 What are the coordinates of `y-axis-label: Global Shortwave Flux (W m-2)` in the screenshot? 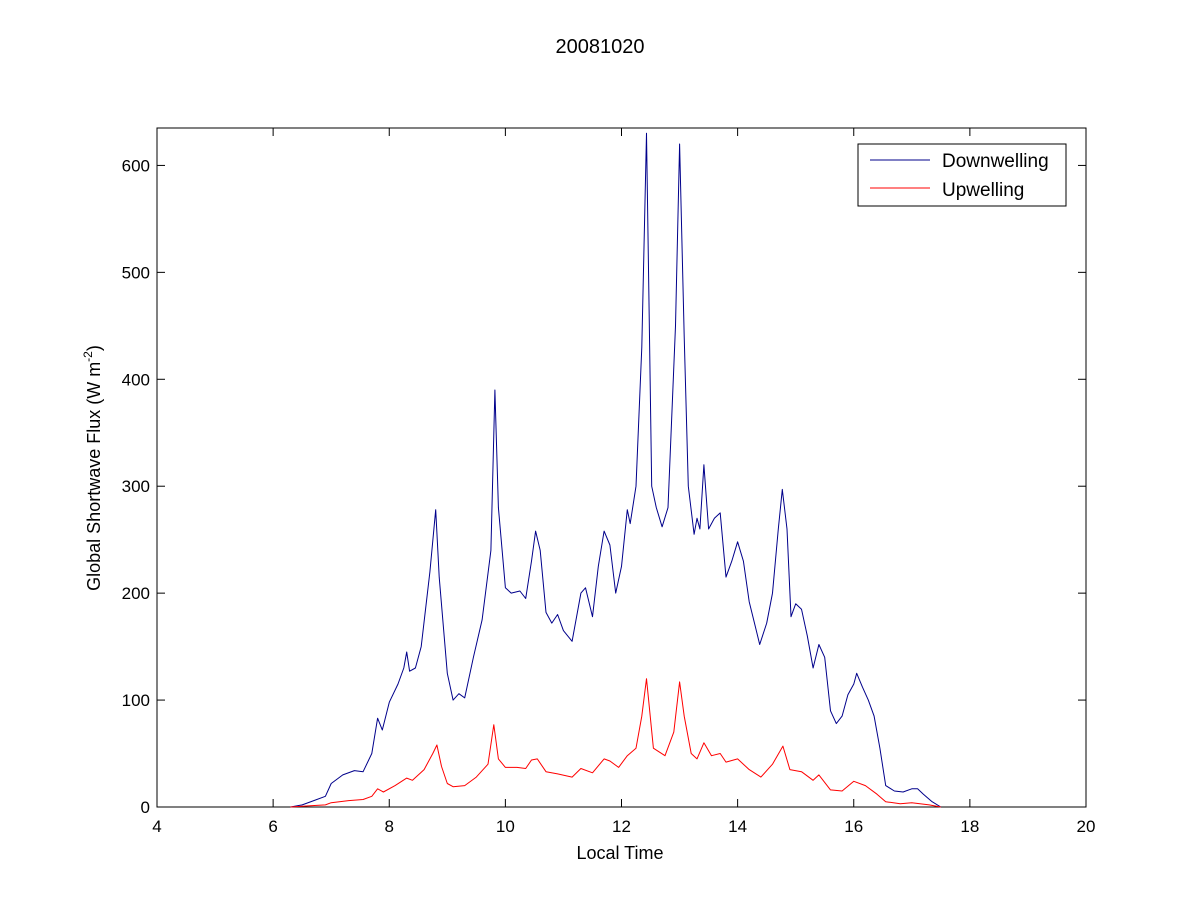 It's located at (92, 468).